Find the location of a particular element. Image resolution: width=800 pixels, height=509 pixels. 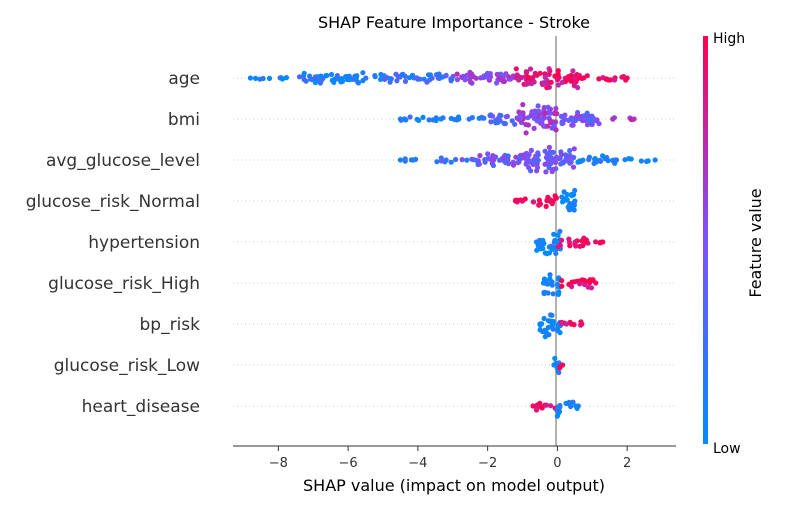

feature-points-bmi is located at coordinates (517, 119).